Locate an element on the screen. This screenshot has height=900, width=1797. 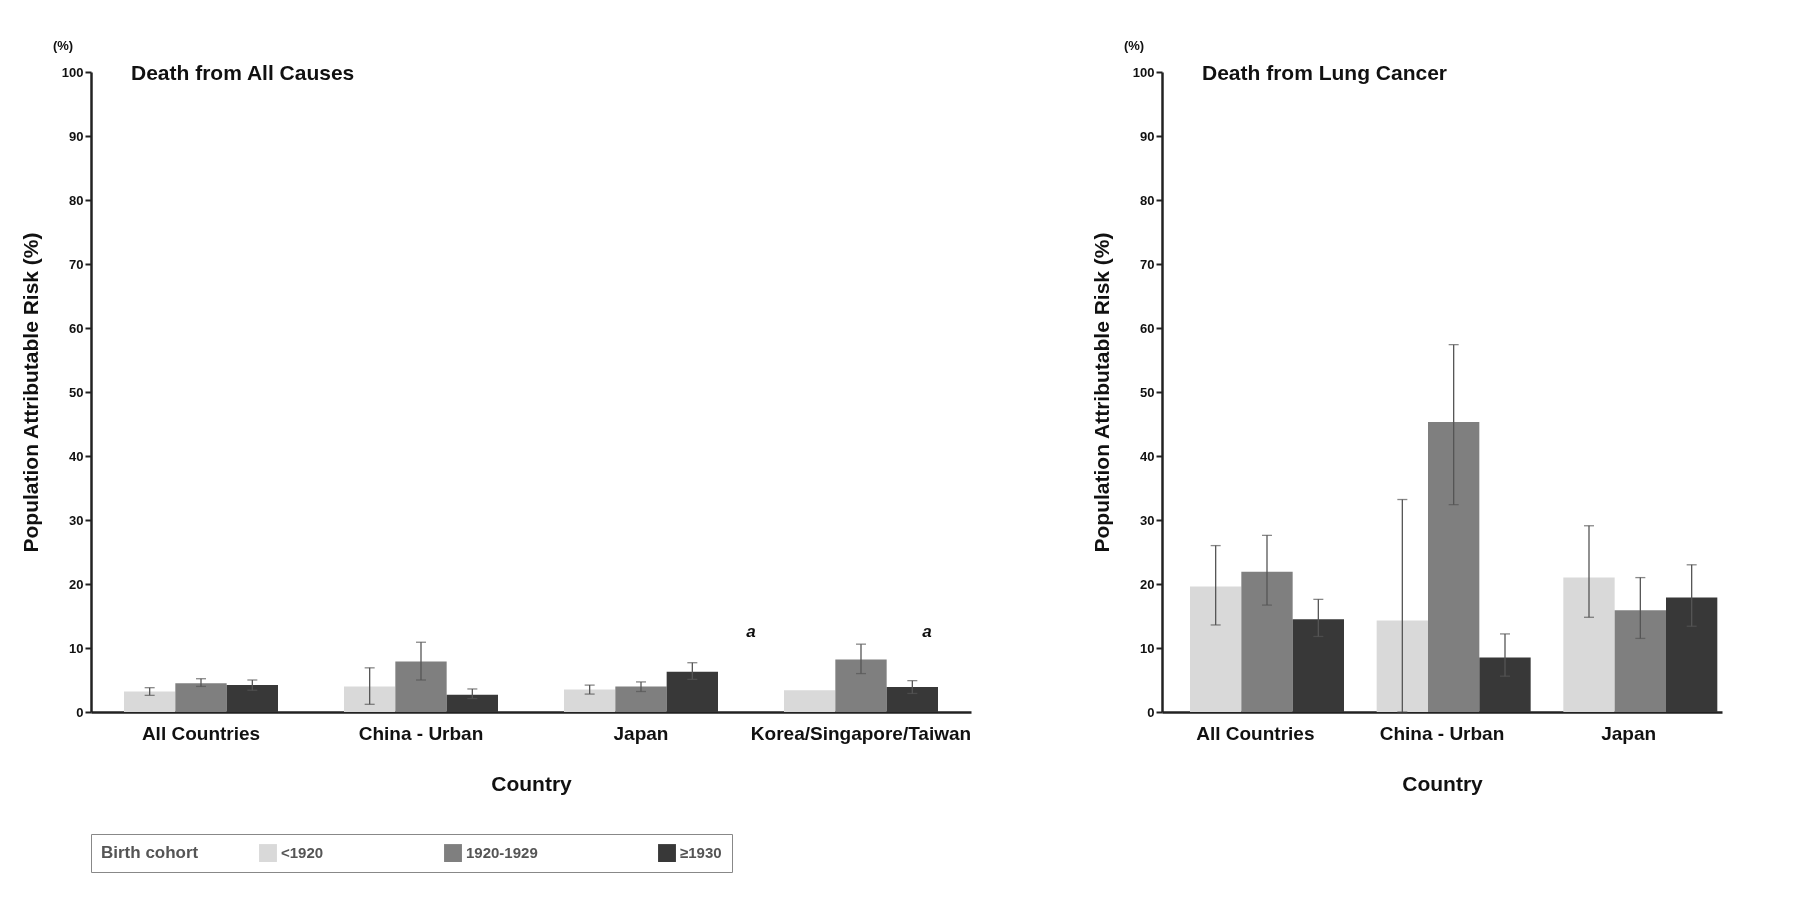
chart-title: Death from All Causes is located at coordinates (243, 72).